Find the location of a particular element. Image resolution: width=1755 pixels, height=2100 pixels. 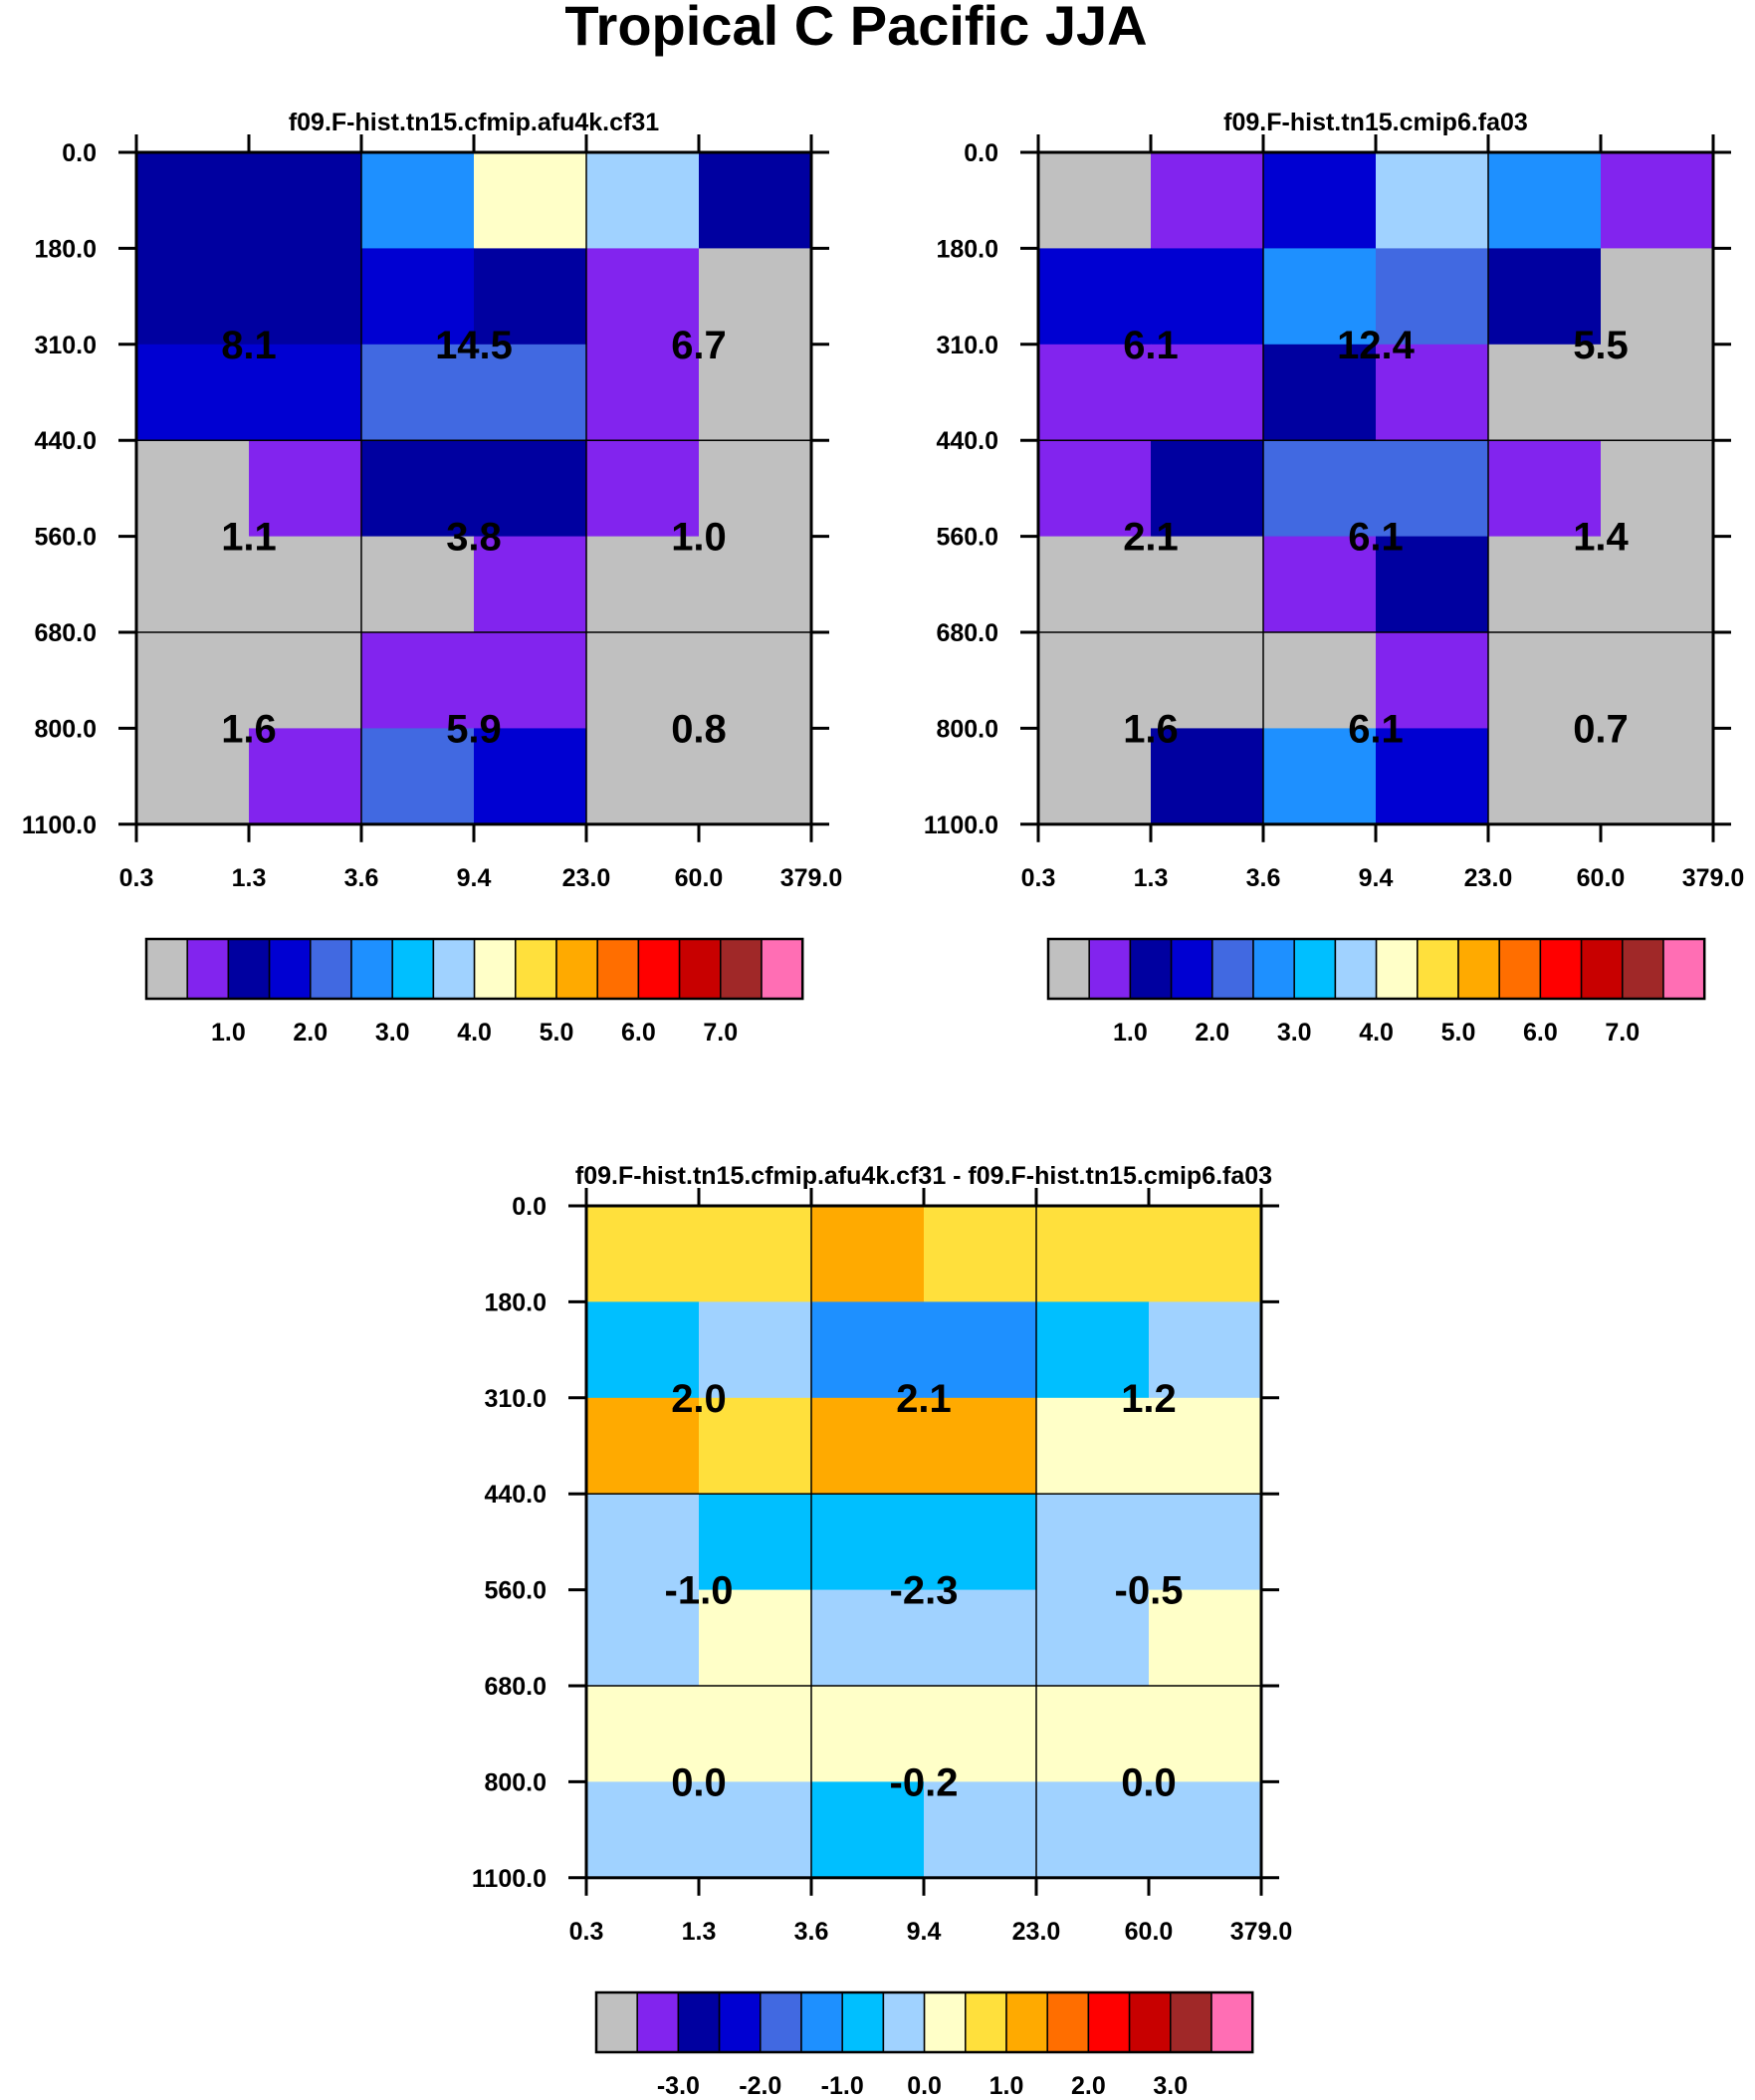

colorbar-label: 7.0 is located at coordinates (1622, 1033).